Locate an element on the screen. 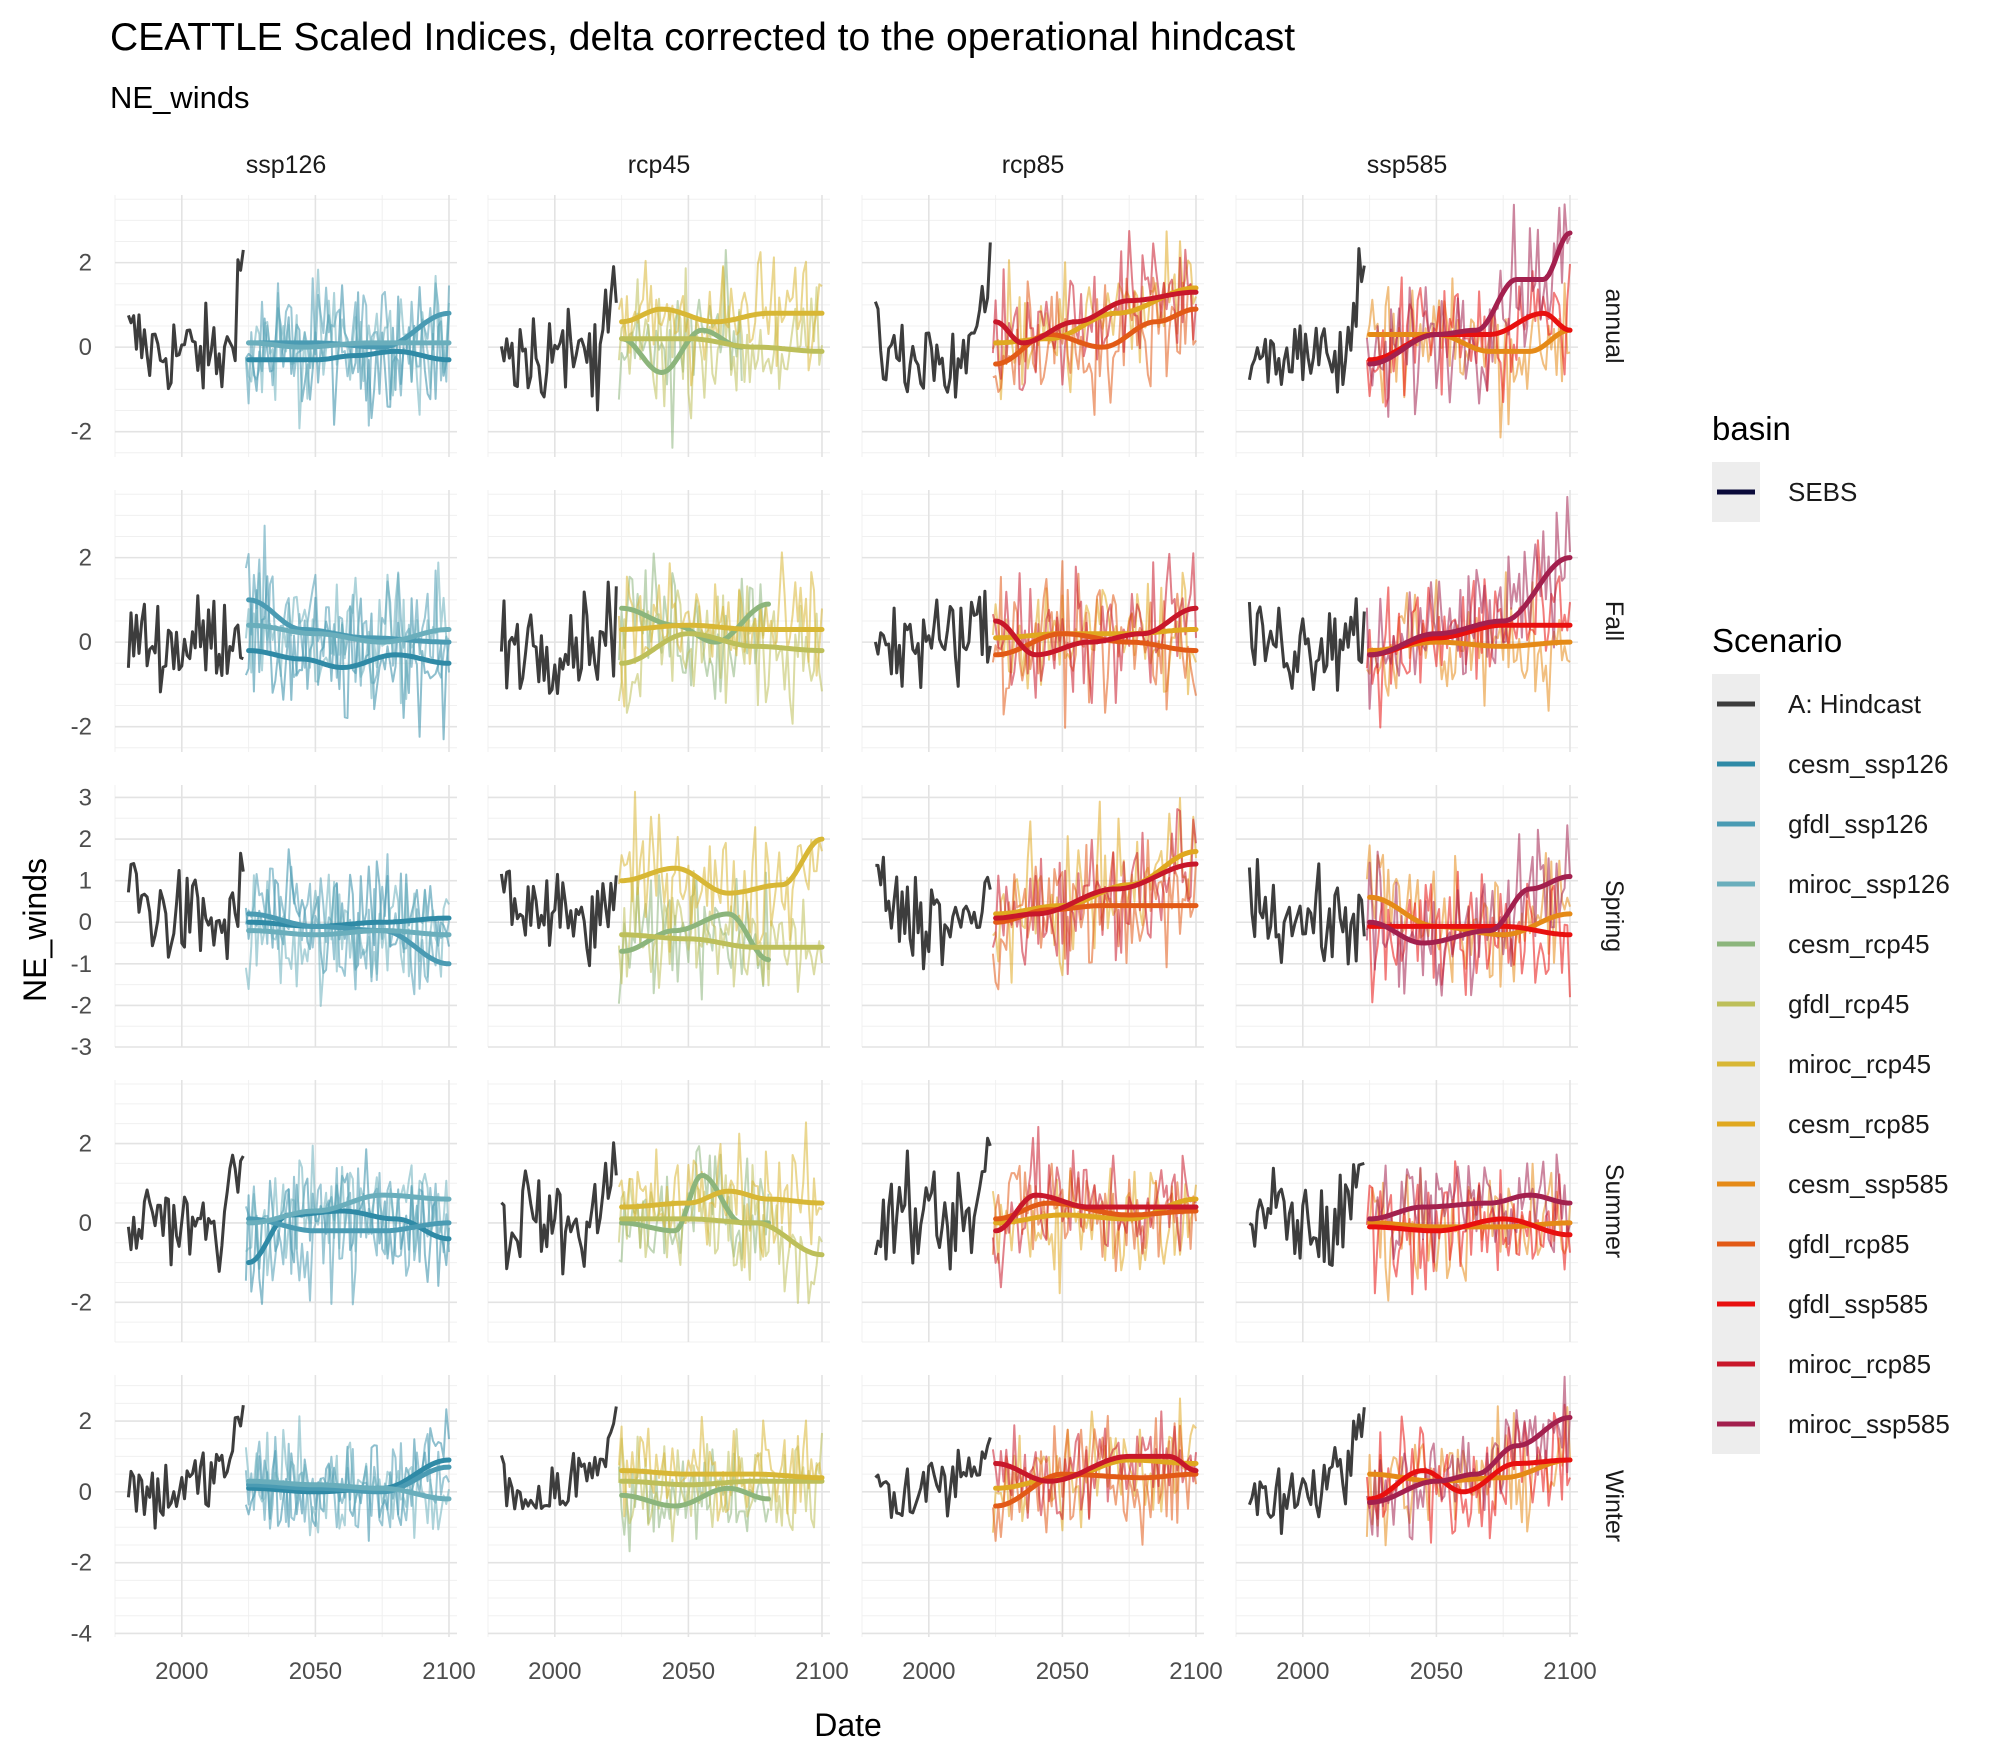 The height and width of the screenshot is (1750, 2000). series-trend-cesm_rcp85 is located at coordinates (1096, 634).